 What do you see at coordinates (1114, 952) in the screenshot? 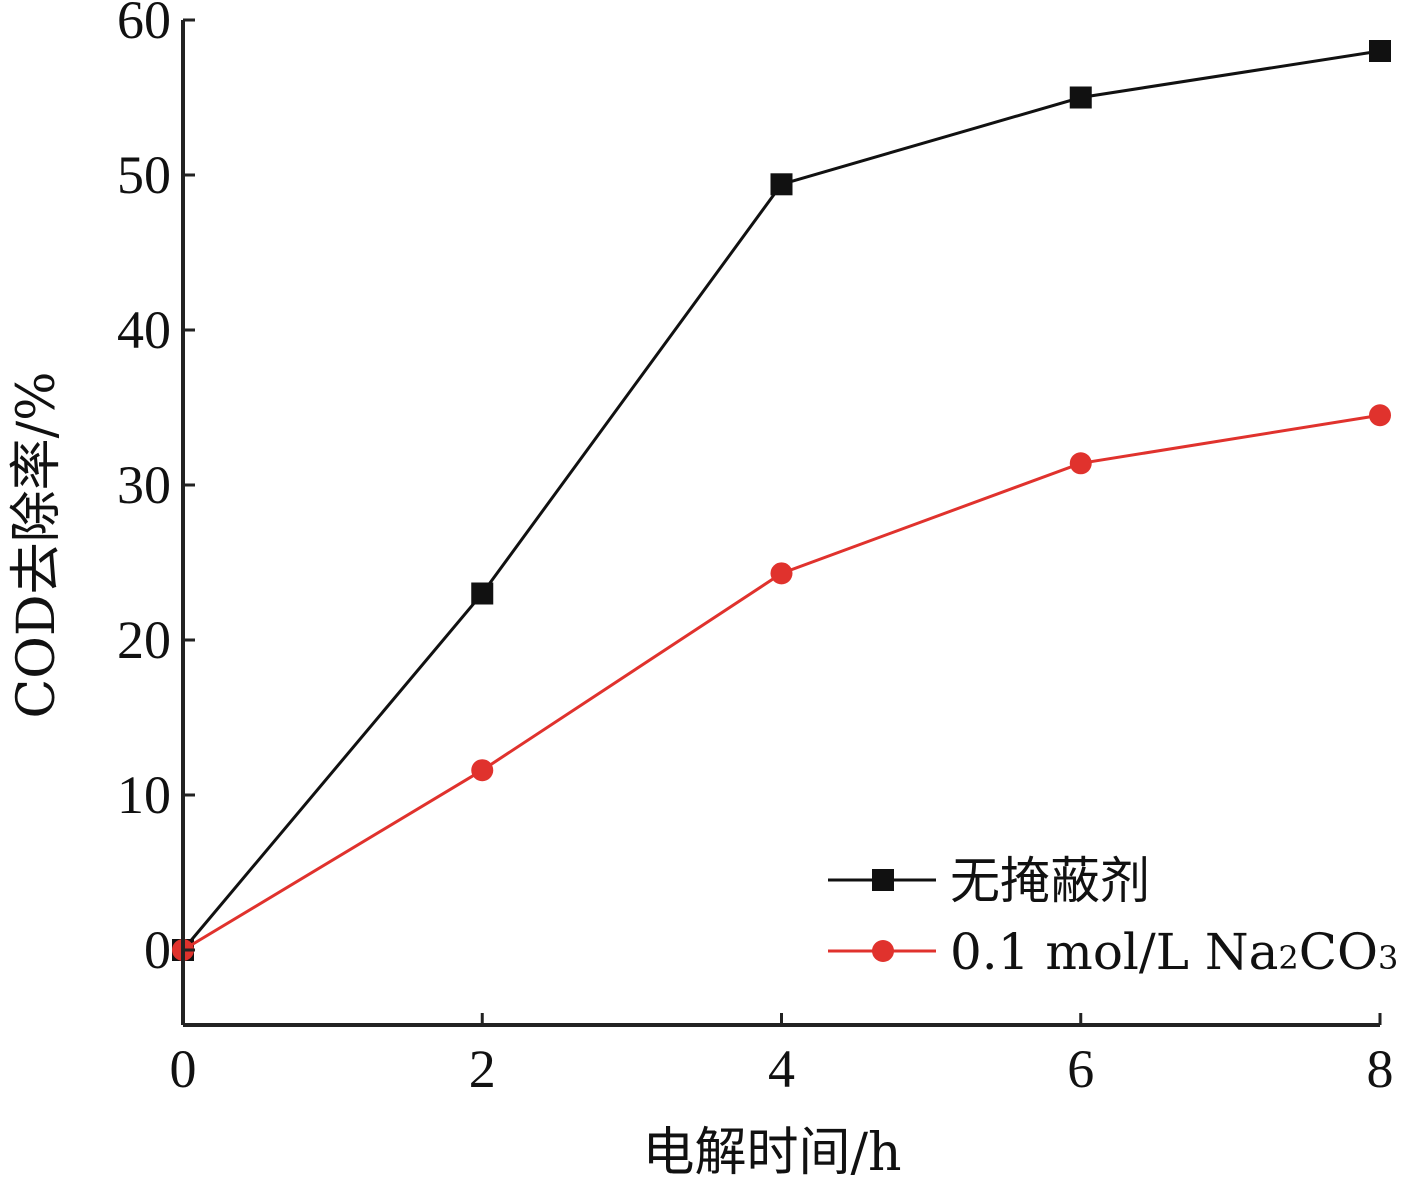
I see `legend-label-series-2-part1: 0.1 mol/L Na` at bounding box center [1114, 952].